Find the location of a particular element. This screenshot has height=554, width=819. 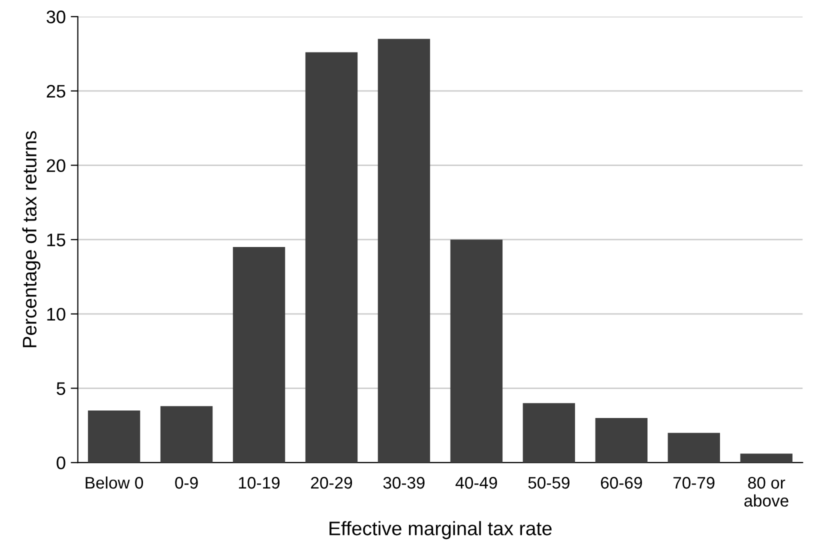

x-tick-label: 60-69 is located at coordinates (621, 482).